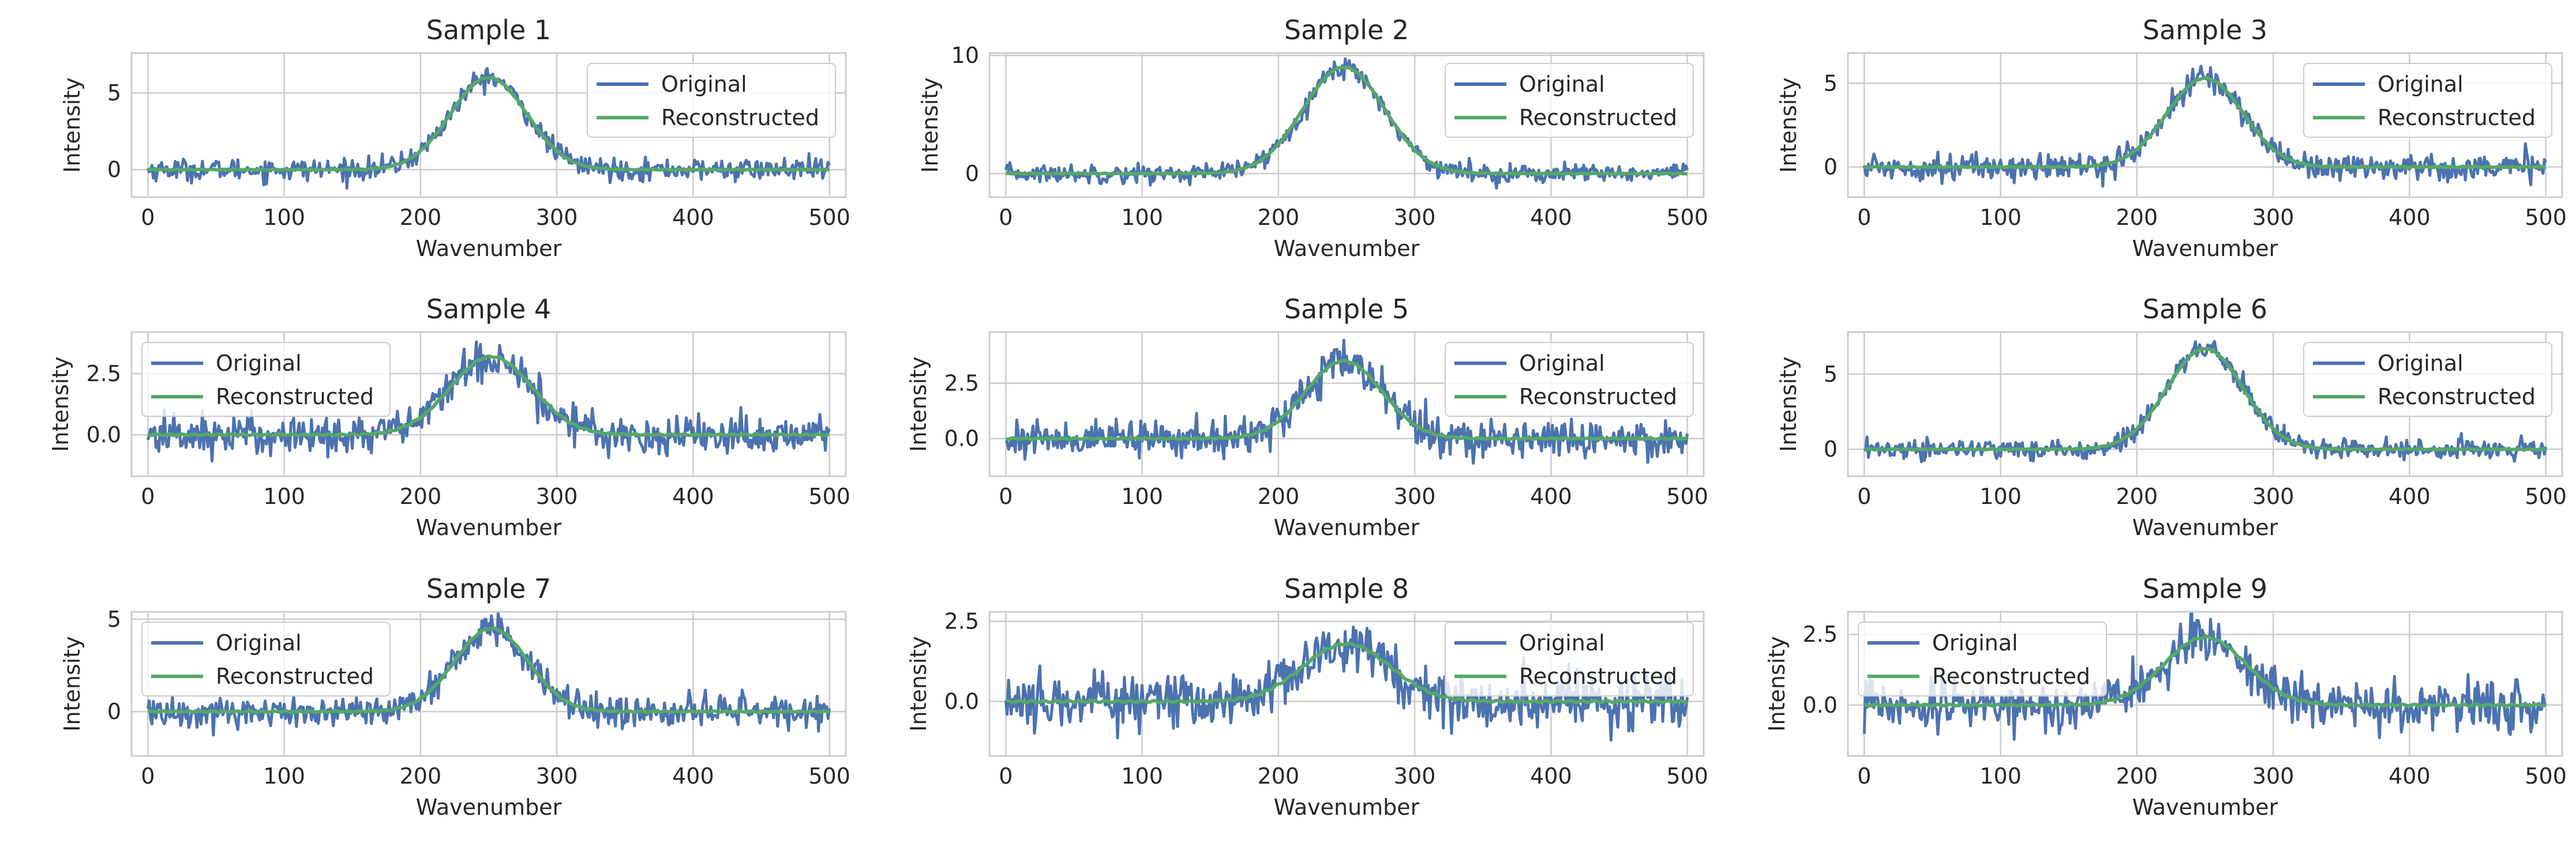  I want to click on subplot-title: Sample 5, so click(1346, 309).